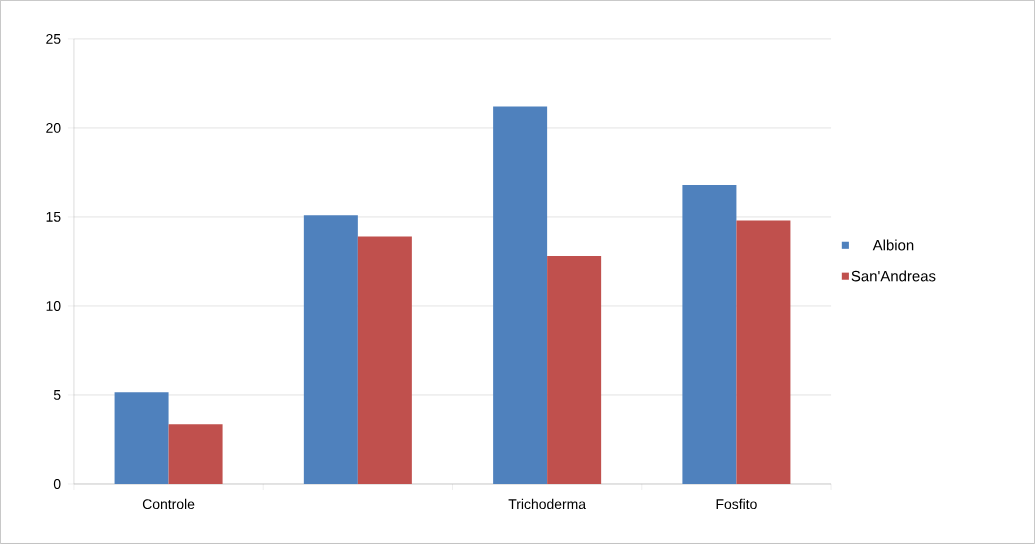  What do you see at coordinates (53, 306) in the screenshot?
I see `y-tick-label: 10` at bounding box center [53, 306].